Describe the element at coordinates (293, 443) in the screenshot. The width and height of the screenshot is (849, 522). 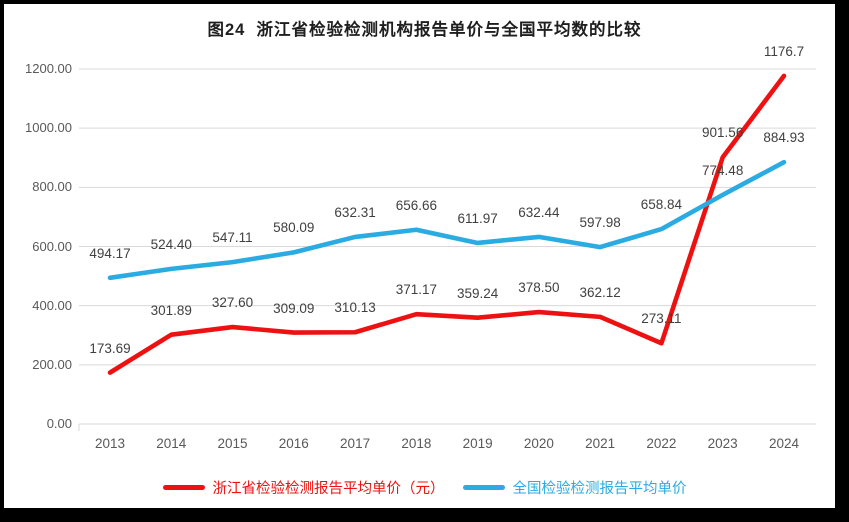
I see `x-axis-tick-label: 2016` at that location.